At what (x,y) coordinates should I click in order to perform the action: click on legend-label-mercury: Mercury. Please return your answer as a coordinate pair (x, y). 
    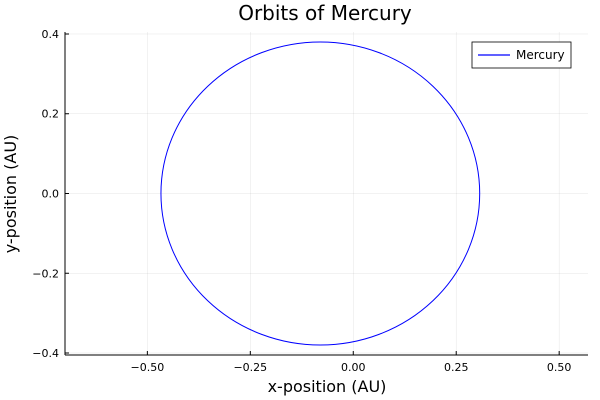
    Looking at the image, I should click on (540, 55).